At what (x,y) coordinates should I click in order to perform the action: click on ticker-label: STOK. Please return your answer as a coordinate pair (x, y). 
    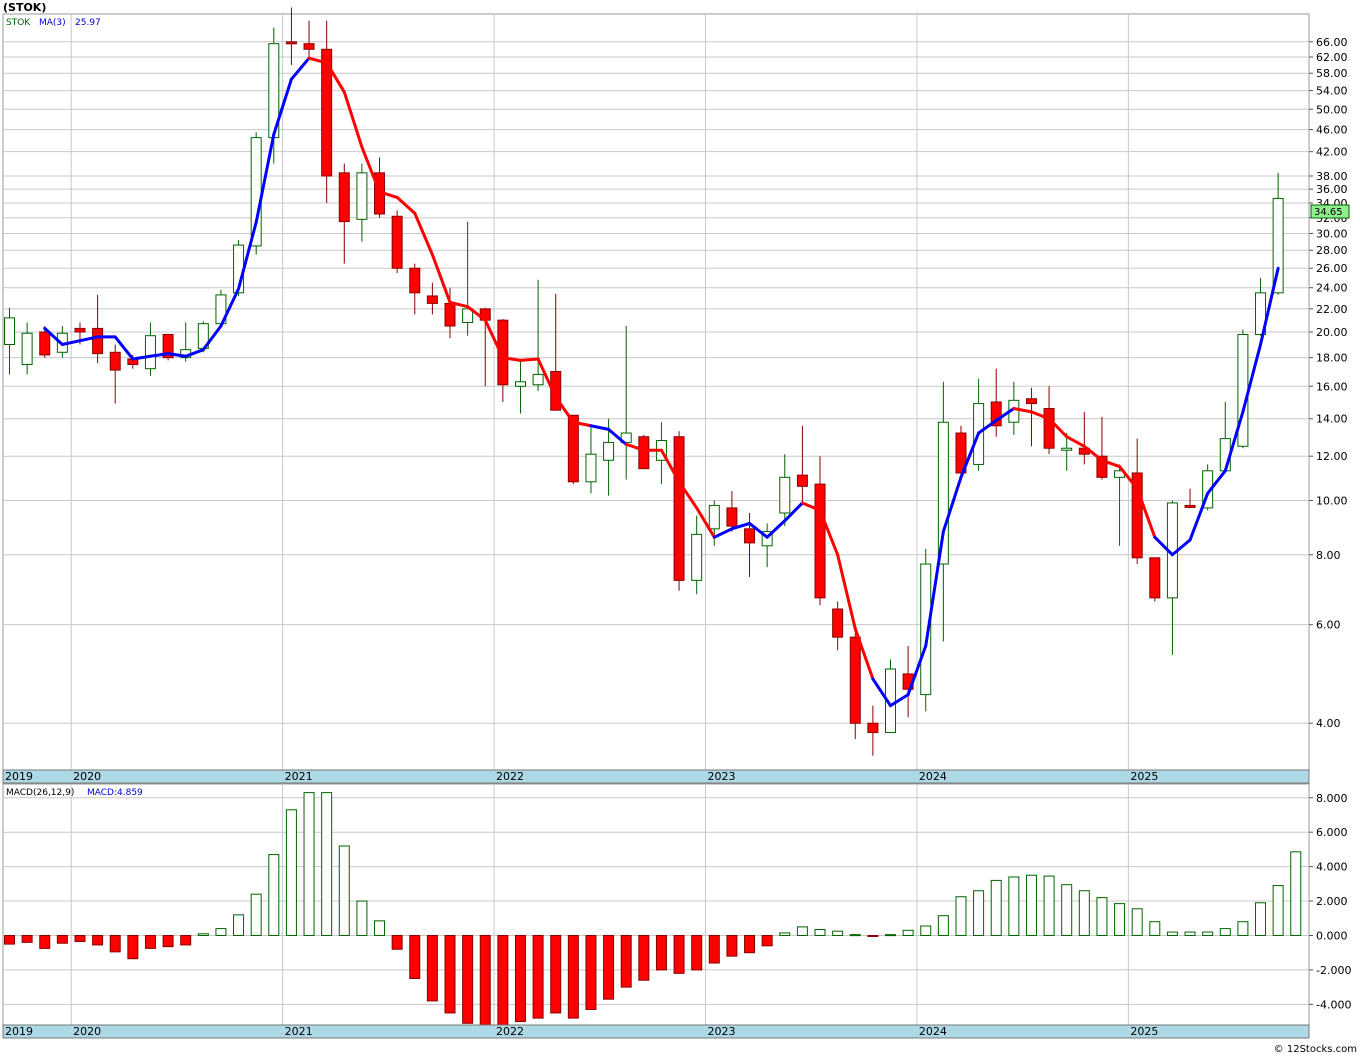
    Looking at the image, I should click on (18, 23).